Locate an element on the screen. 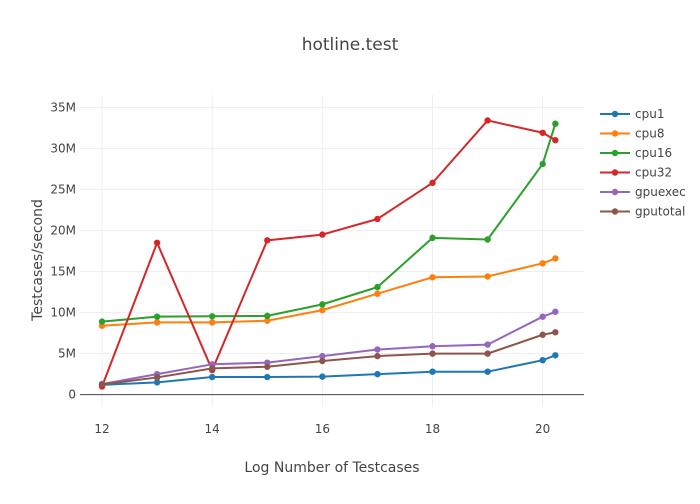 This screenshot has width=700, height=504. legend-item-cpu32: cpu32 is located at coordinates (636, 173).